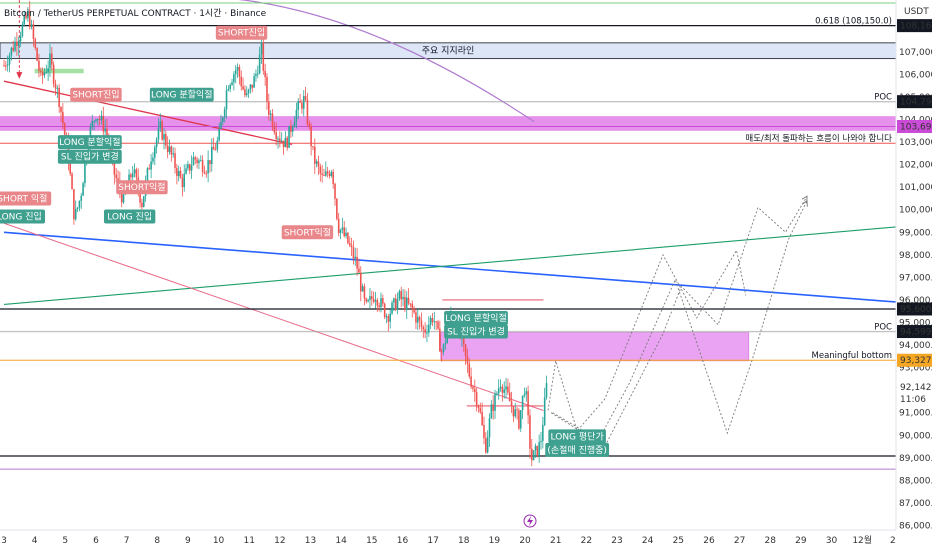 The height and width of the screenshot is (550, 932). I want to click on price-tick-label: 100,000.0, so click(915, 211).